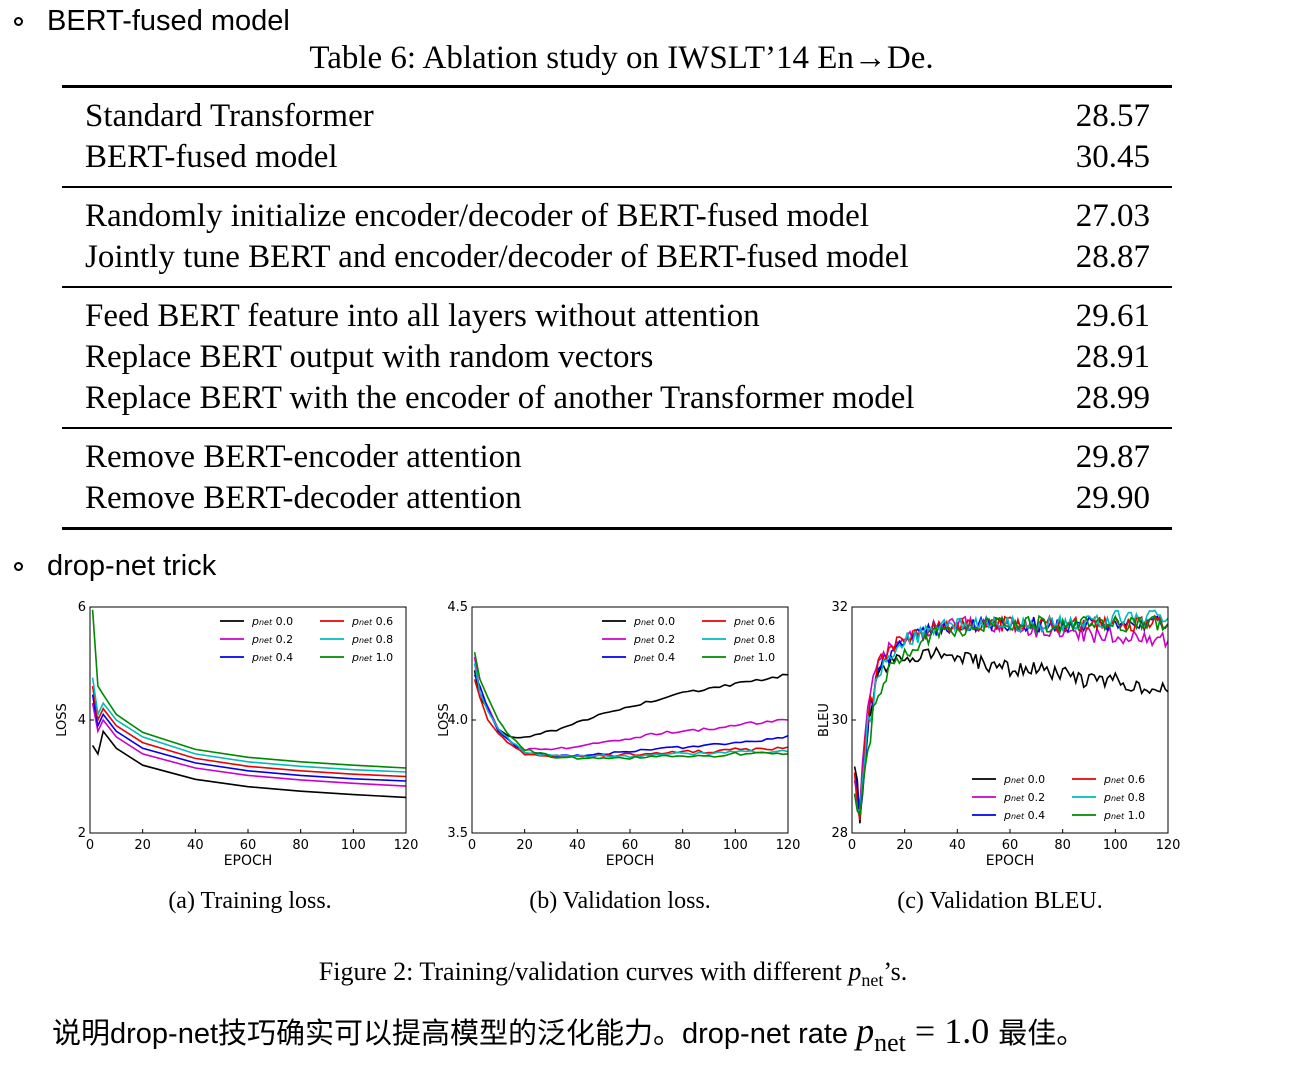  Describe the element at coordinates (211, 157) in the screenshot. I see `table-cell-setting: BERT-fused model` at that location.